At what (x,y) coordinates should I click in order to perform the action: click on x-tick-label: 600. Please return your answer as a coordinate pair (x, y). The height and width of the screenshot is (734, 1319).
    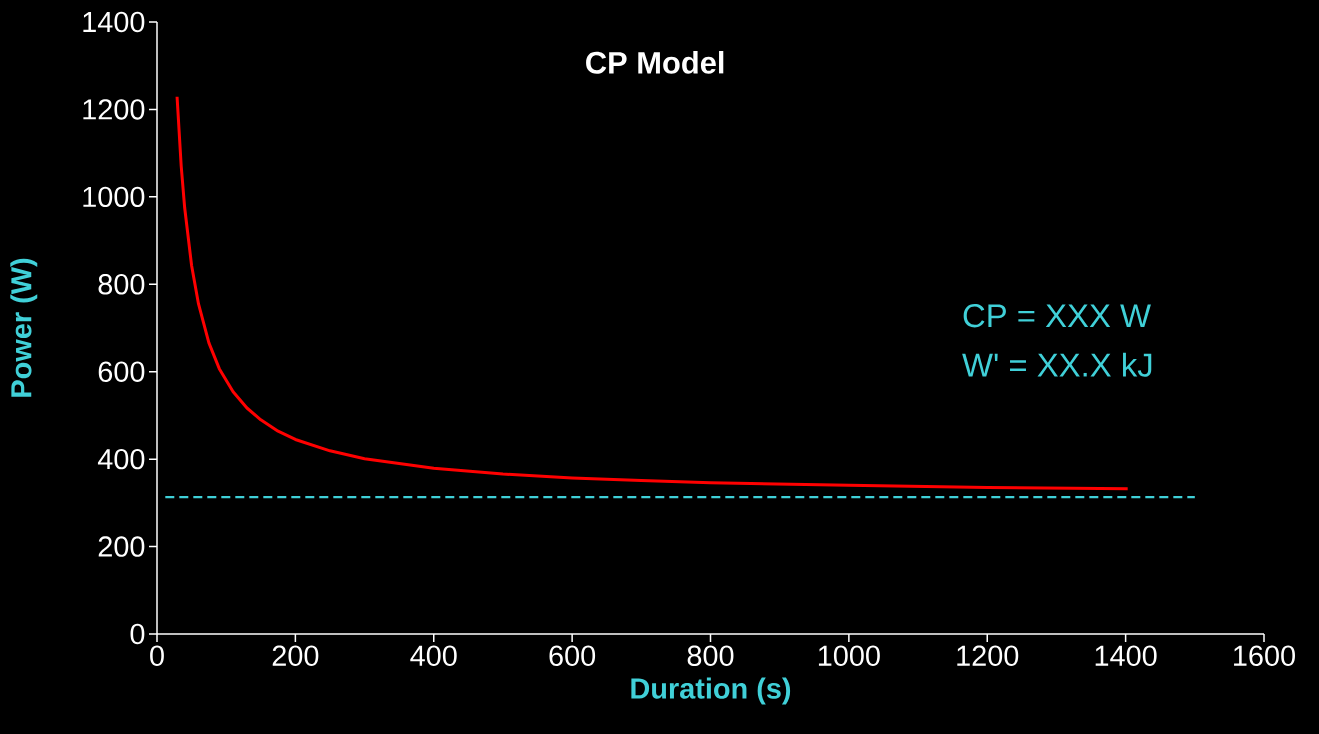
    Looking at the image, I should click on (572, 655).